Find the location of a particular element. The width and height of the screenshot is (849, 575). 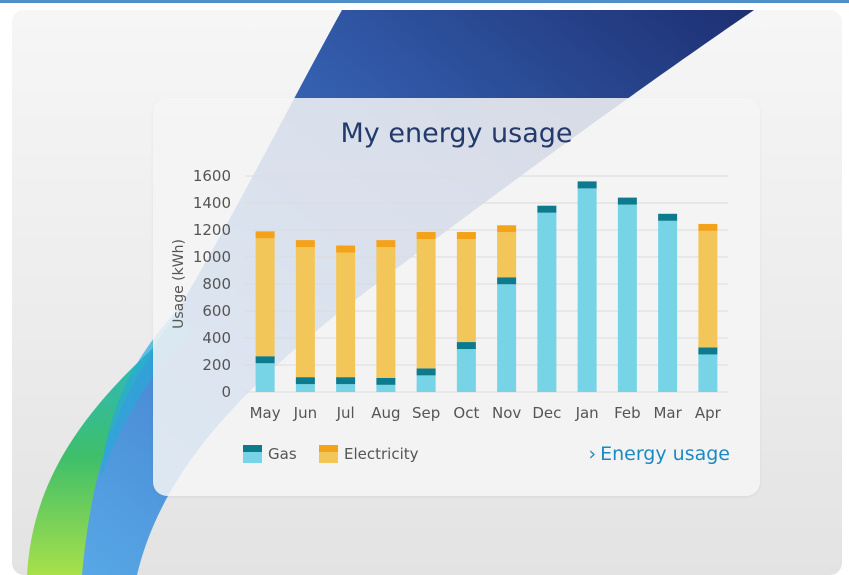

x-tick-label: Feb is located at coordinates (627, 413).